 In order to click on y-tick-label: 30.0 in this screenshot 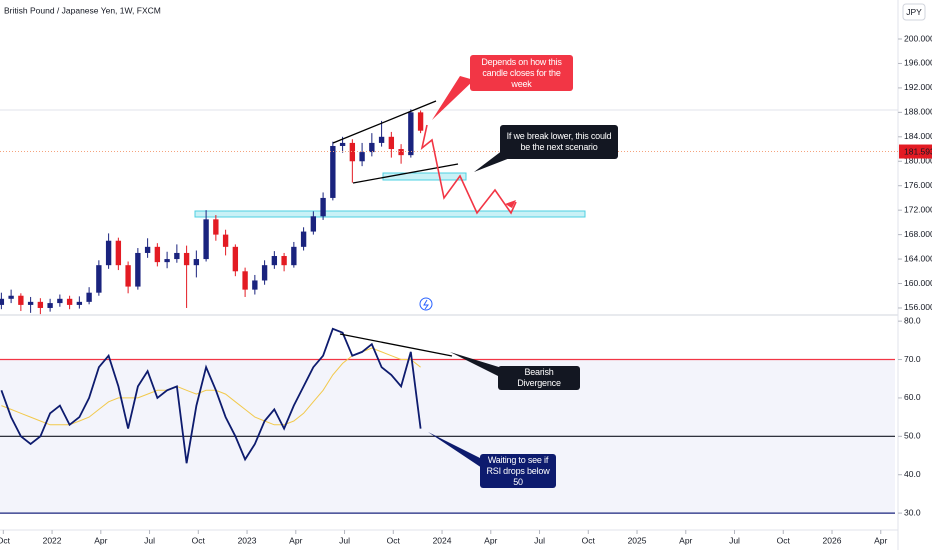, I will do `click(912, 512)`.